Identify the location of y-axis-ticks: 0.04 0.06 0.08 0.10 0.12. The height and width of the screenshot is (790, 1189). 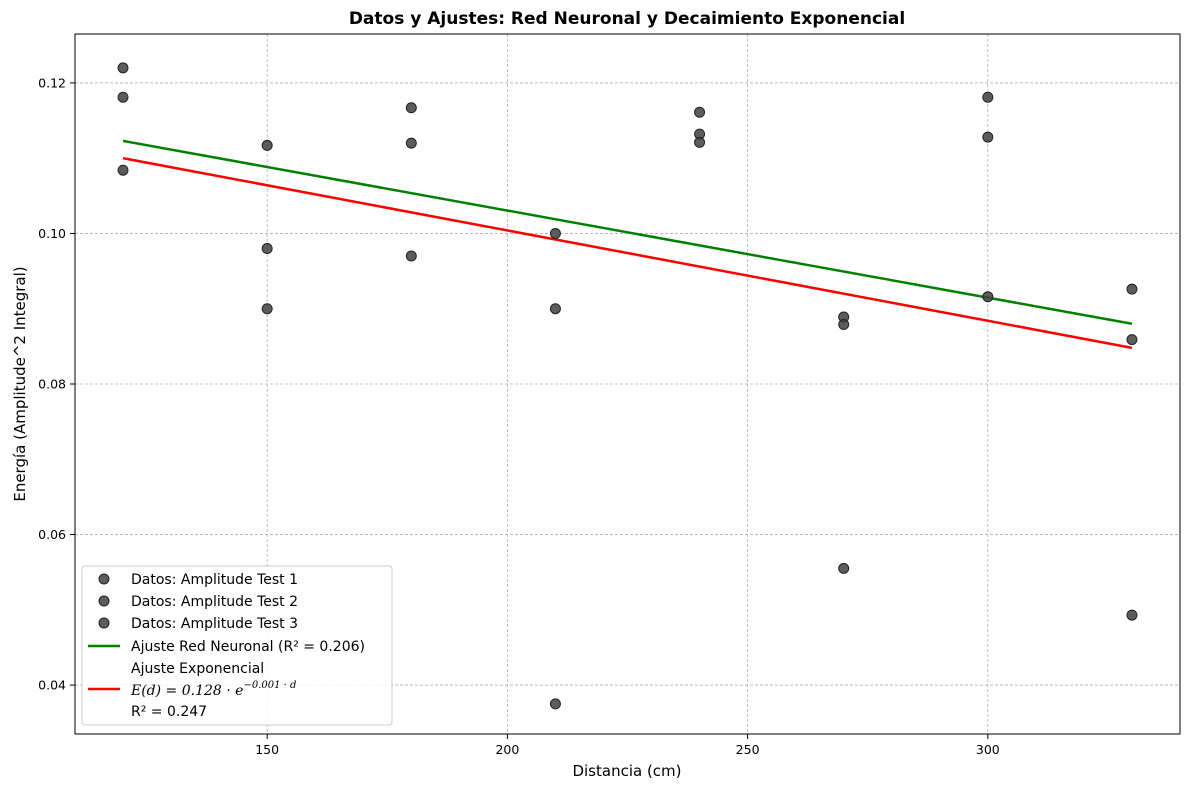
(56, 384).